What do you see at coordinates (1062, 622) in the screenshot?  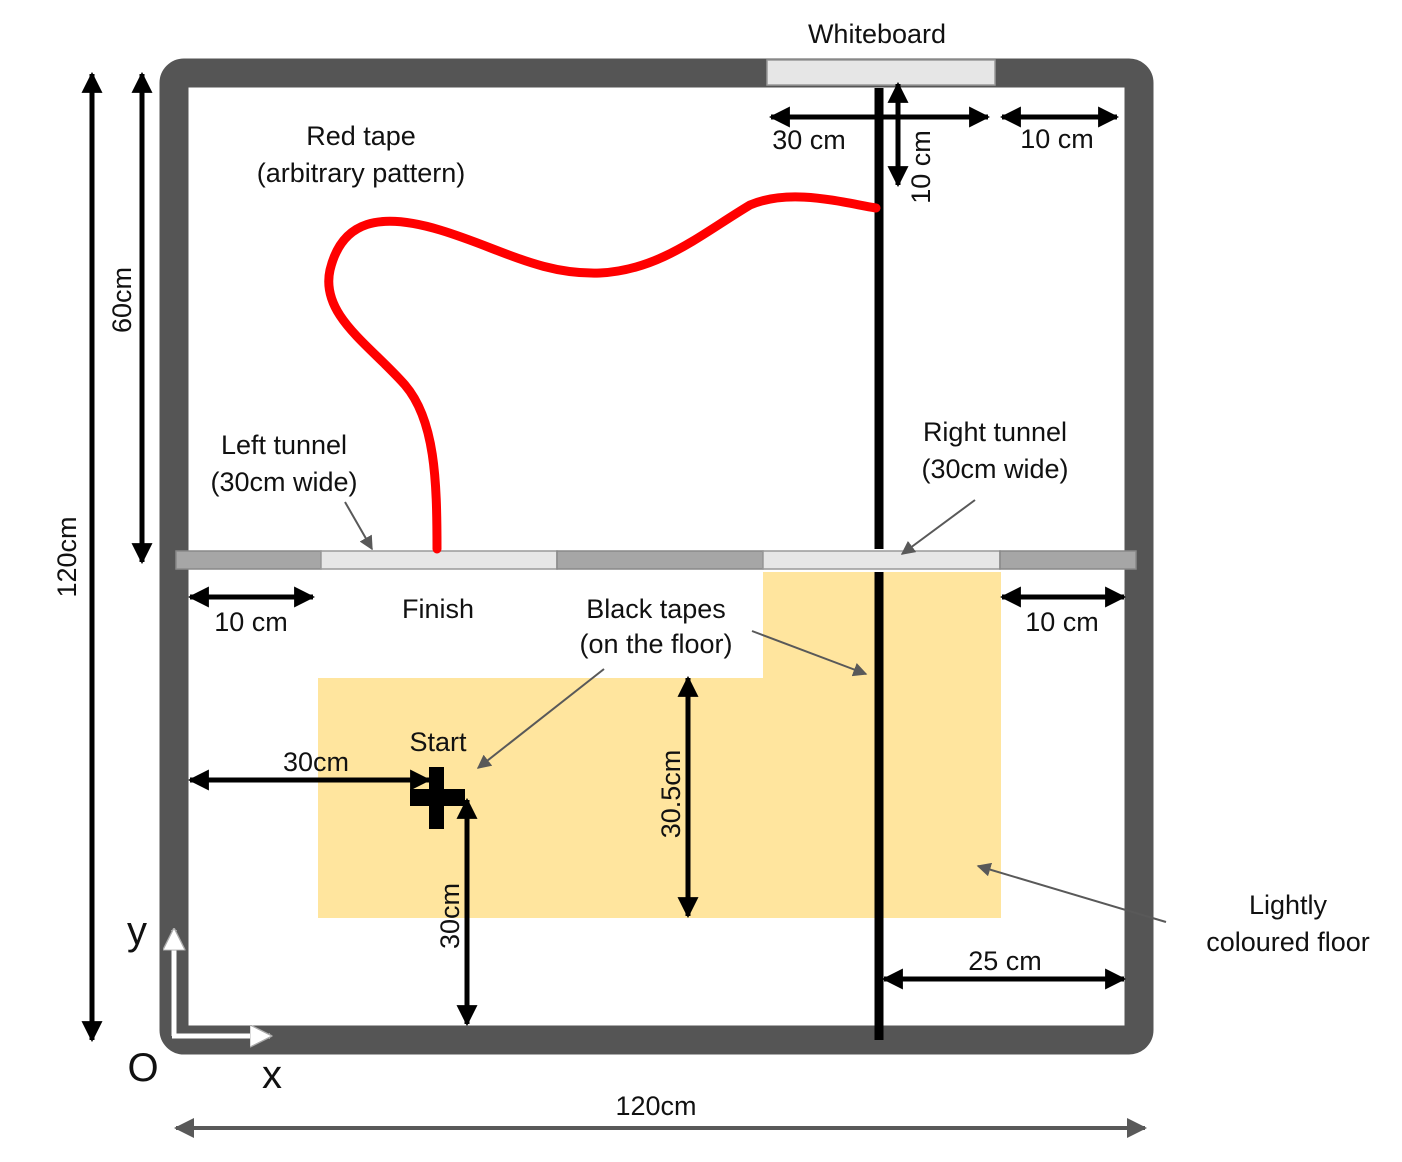 I see `dim-label-right-gap: 10 cm` at bounding box center [1062, 622].